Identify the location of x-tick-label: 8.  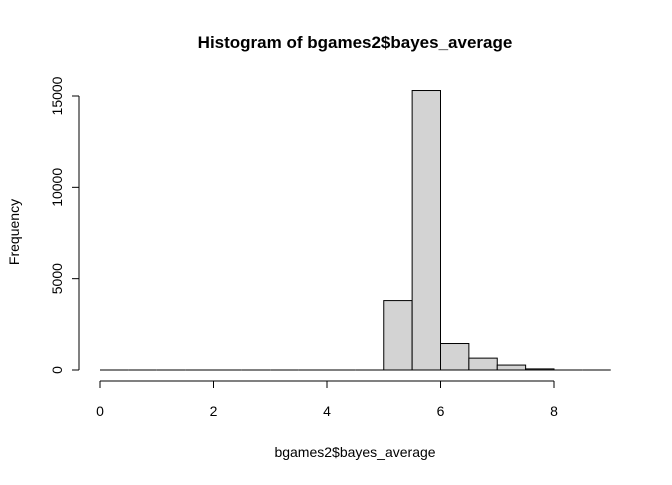
(554, 411).